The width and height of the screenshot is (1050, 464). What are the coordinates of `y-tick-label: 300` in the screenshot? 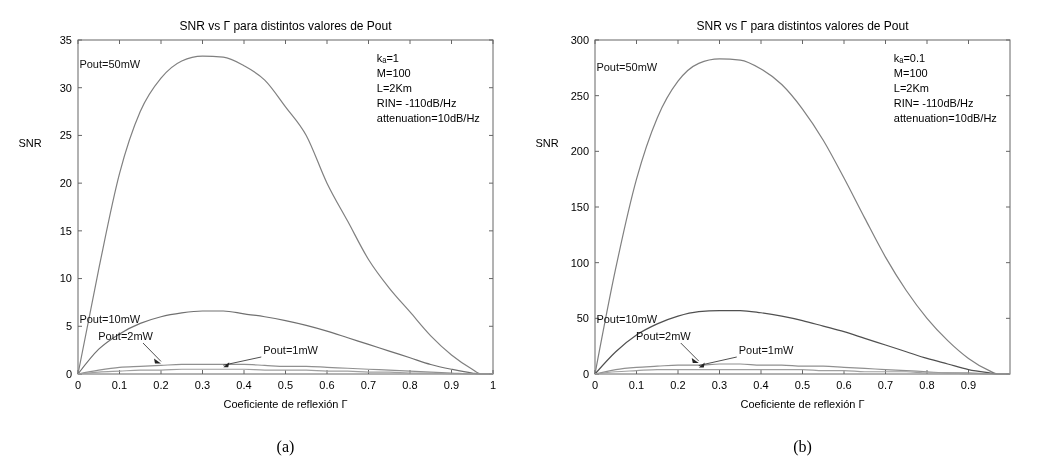 It's located at (579, 39).